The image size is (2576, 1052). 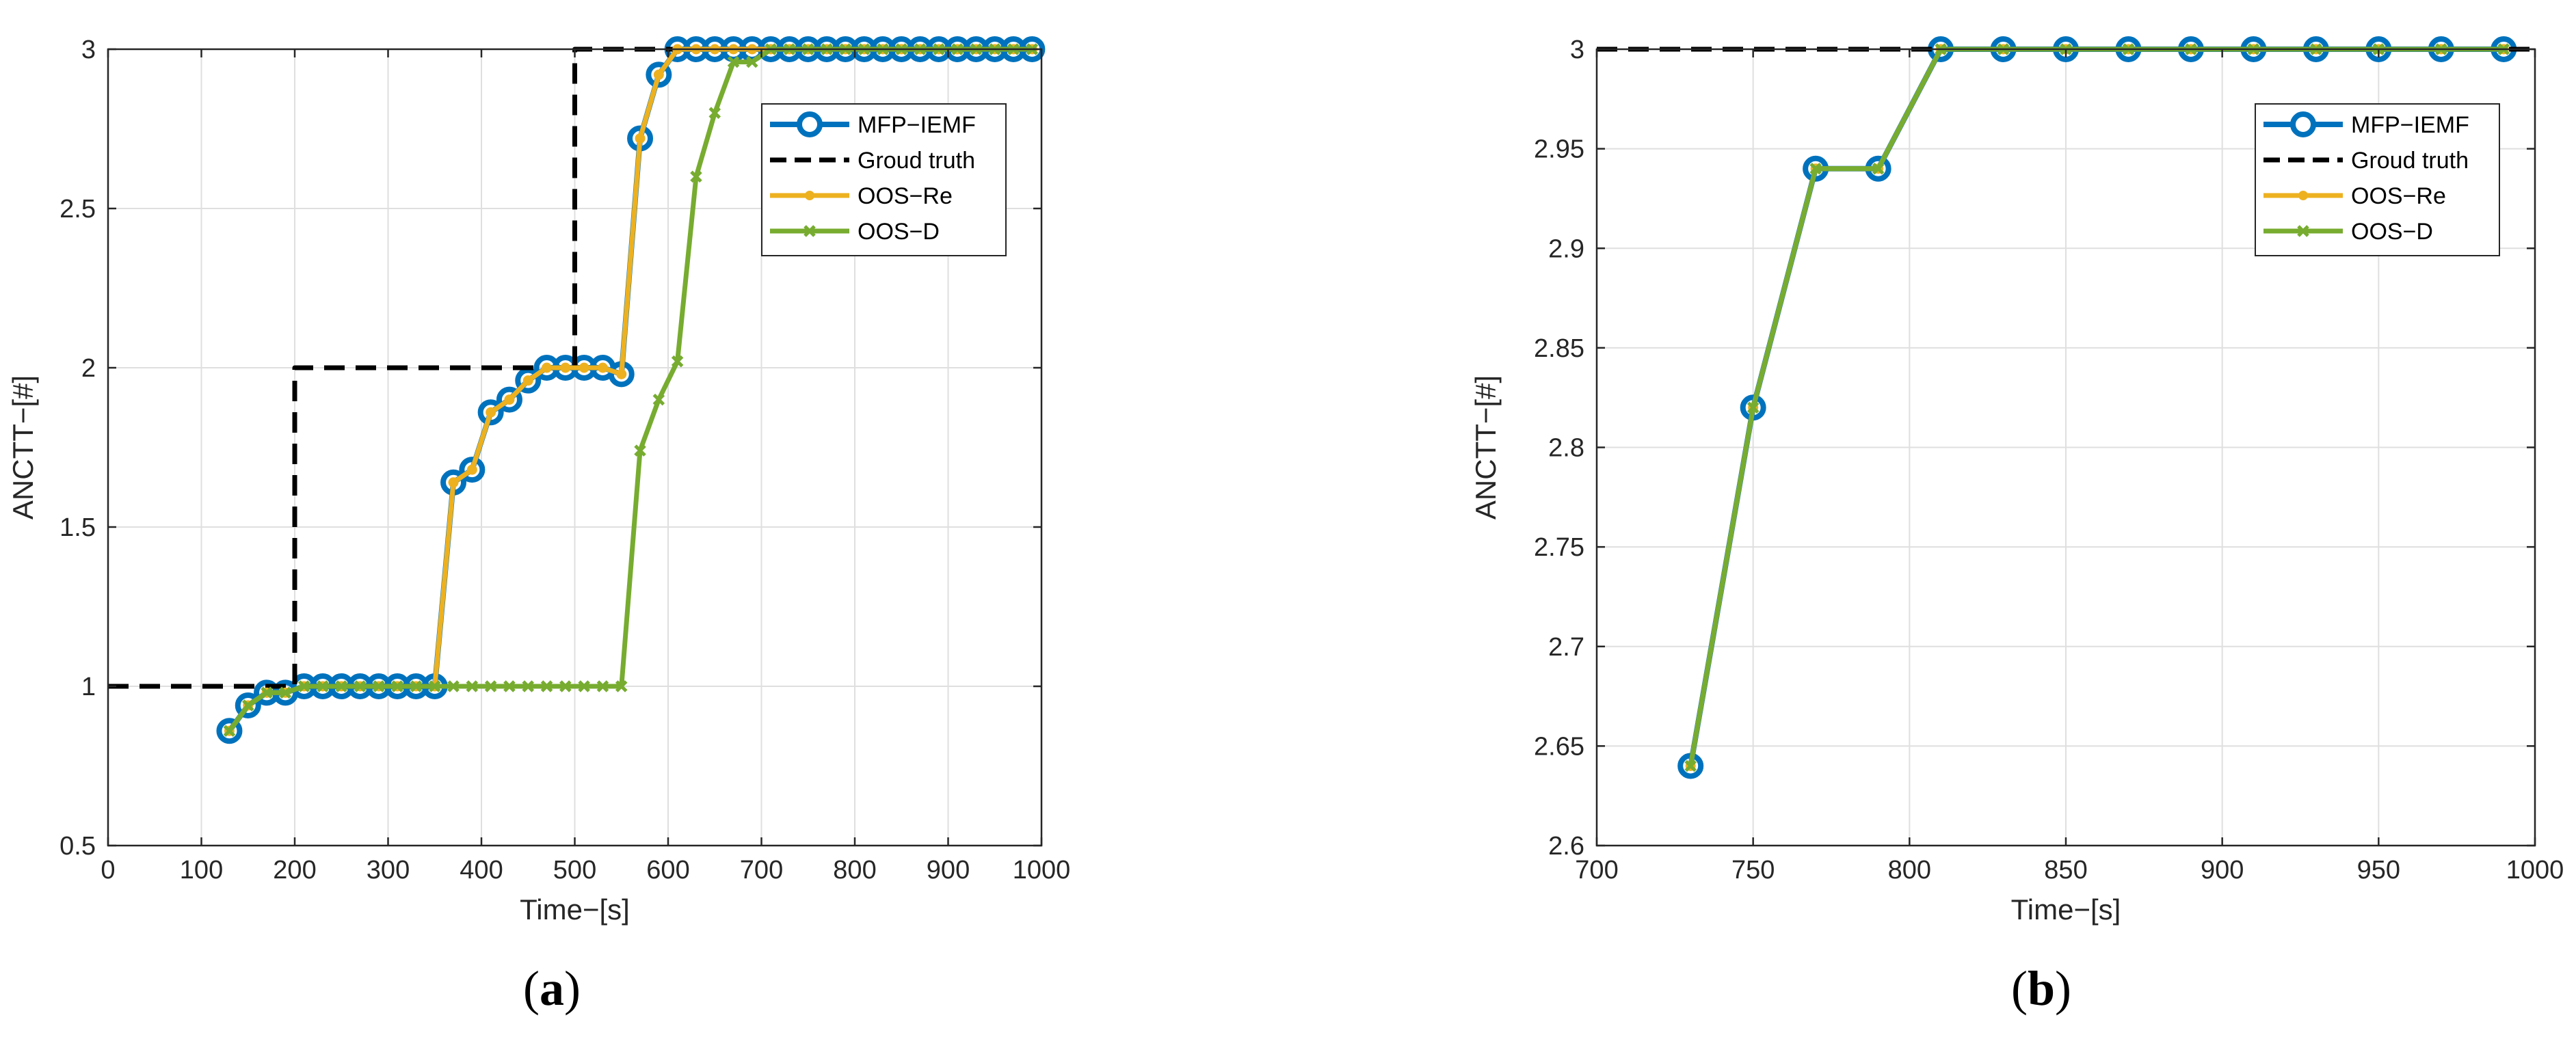 What do you see at coordinates (2065, 870) in the screenshot?
I see `x-tick-label: 850` at bounding box center [2065, 870].